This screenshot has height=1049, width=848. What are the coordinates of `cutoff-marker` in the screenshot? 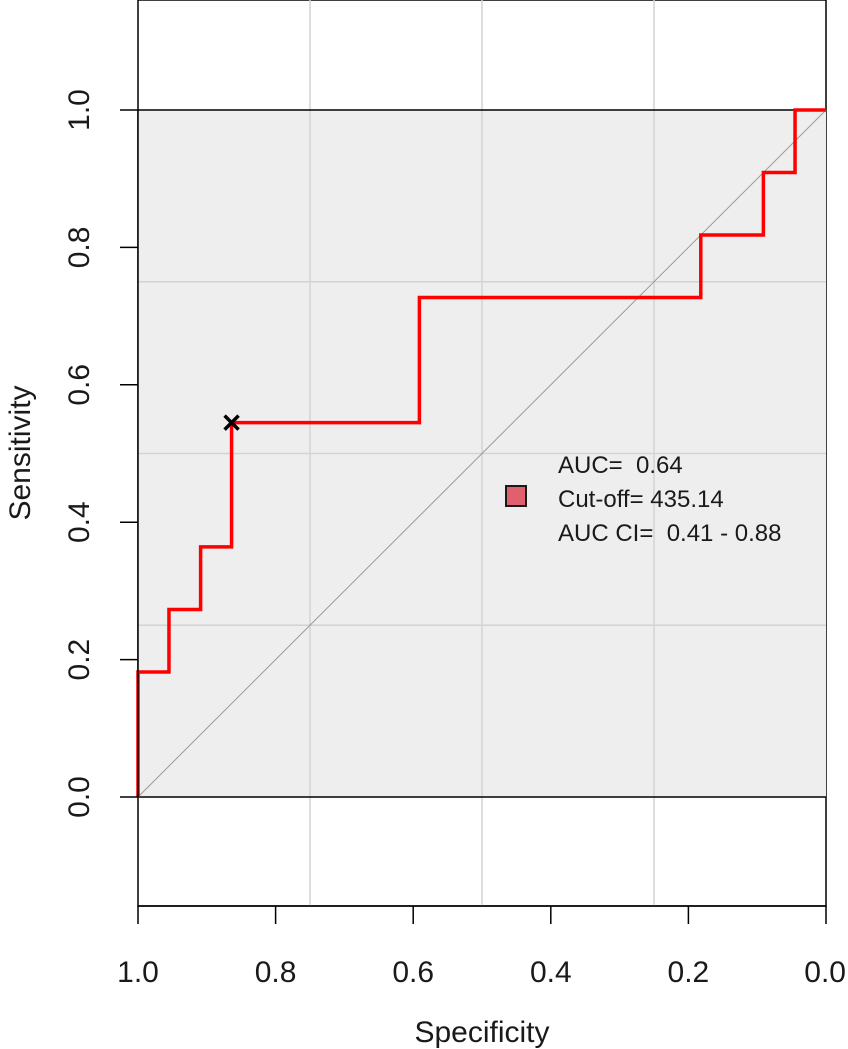 It's located at (231, 422).